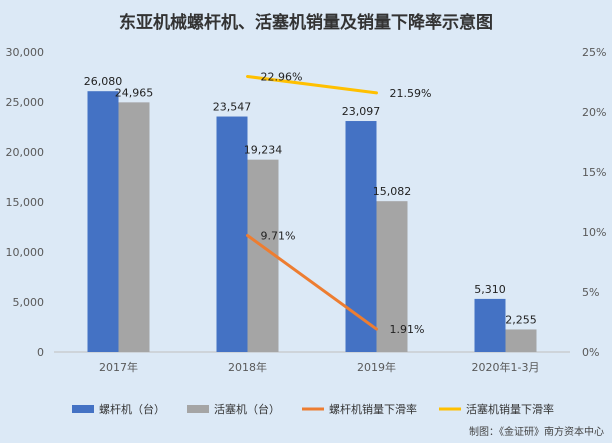 The height and width of the screenshot is (443, 612). What do you see at coordinates (594, 232) in the screenshot?
I see `right-axis-tick-label: 10%` at bounding box center [594, 232].